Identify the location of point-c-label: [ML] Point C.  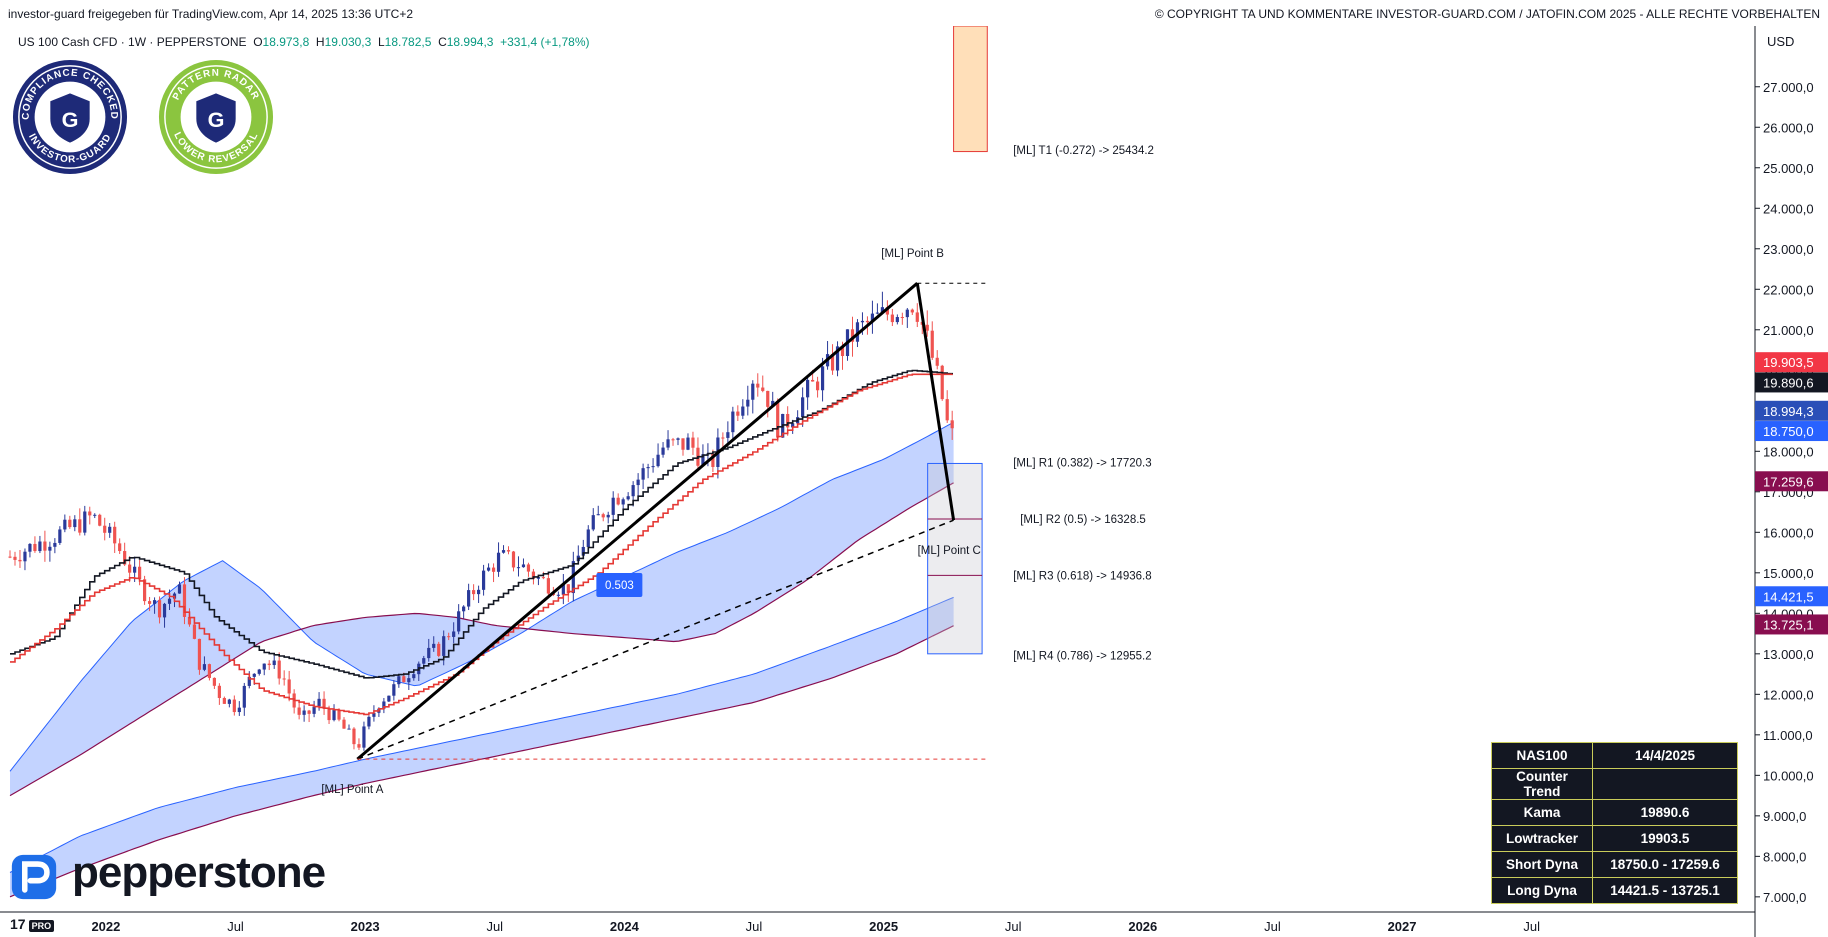
(949, 551).